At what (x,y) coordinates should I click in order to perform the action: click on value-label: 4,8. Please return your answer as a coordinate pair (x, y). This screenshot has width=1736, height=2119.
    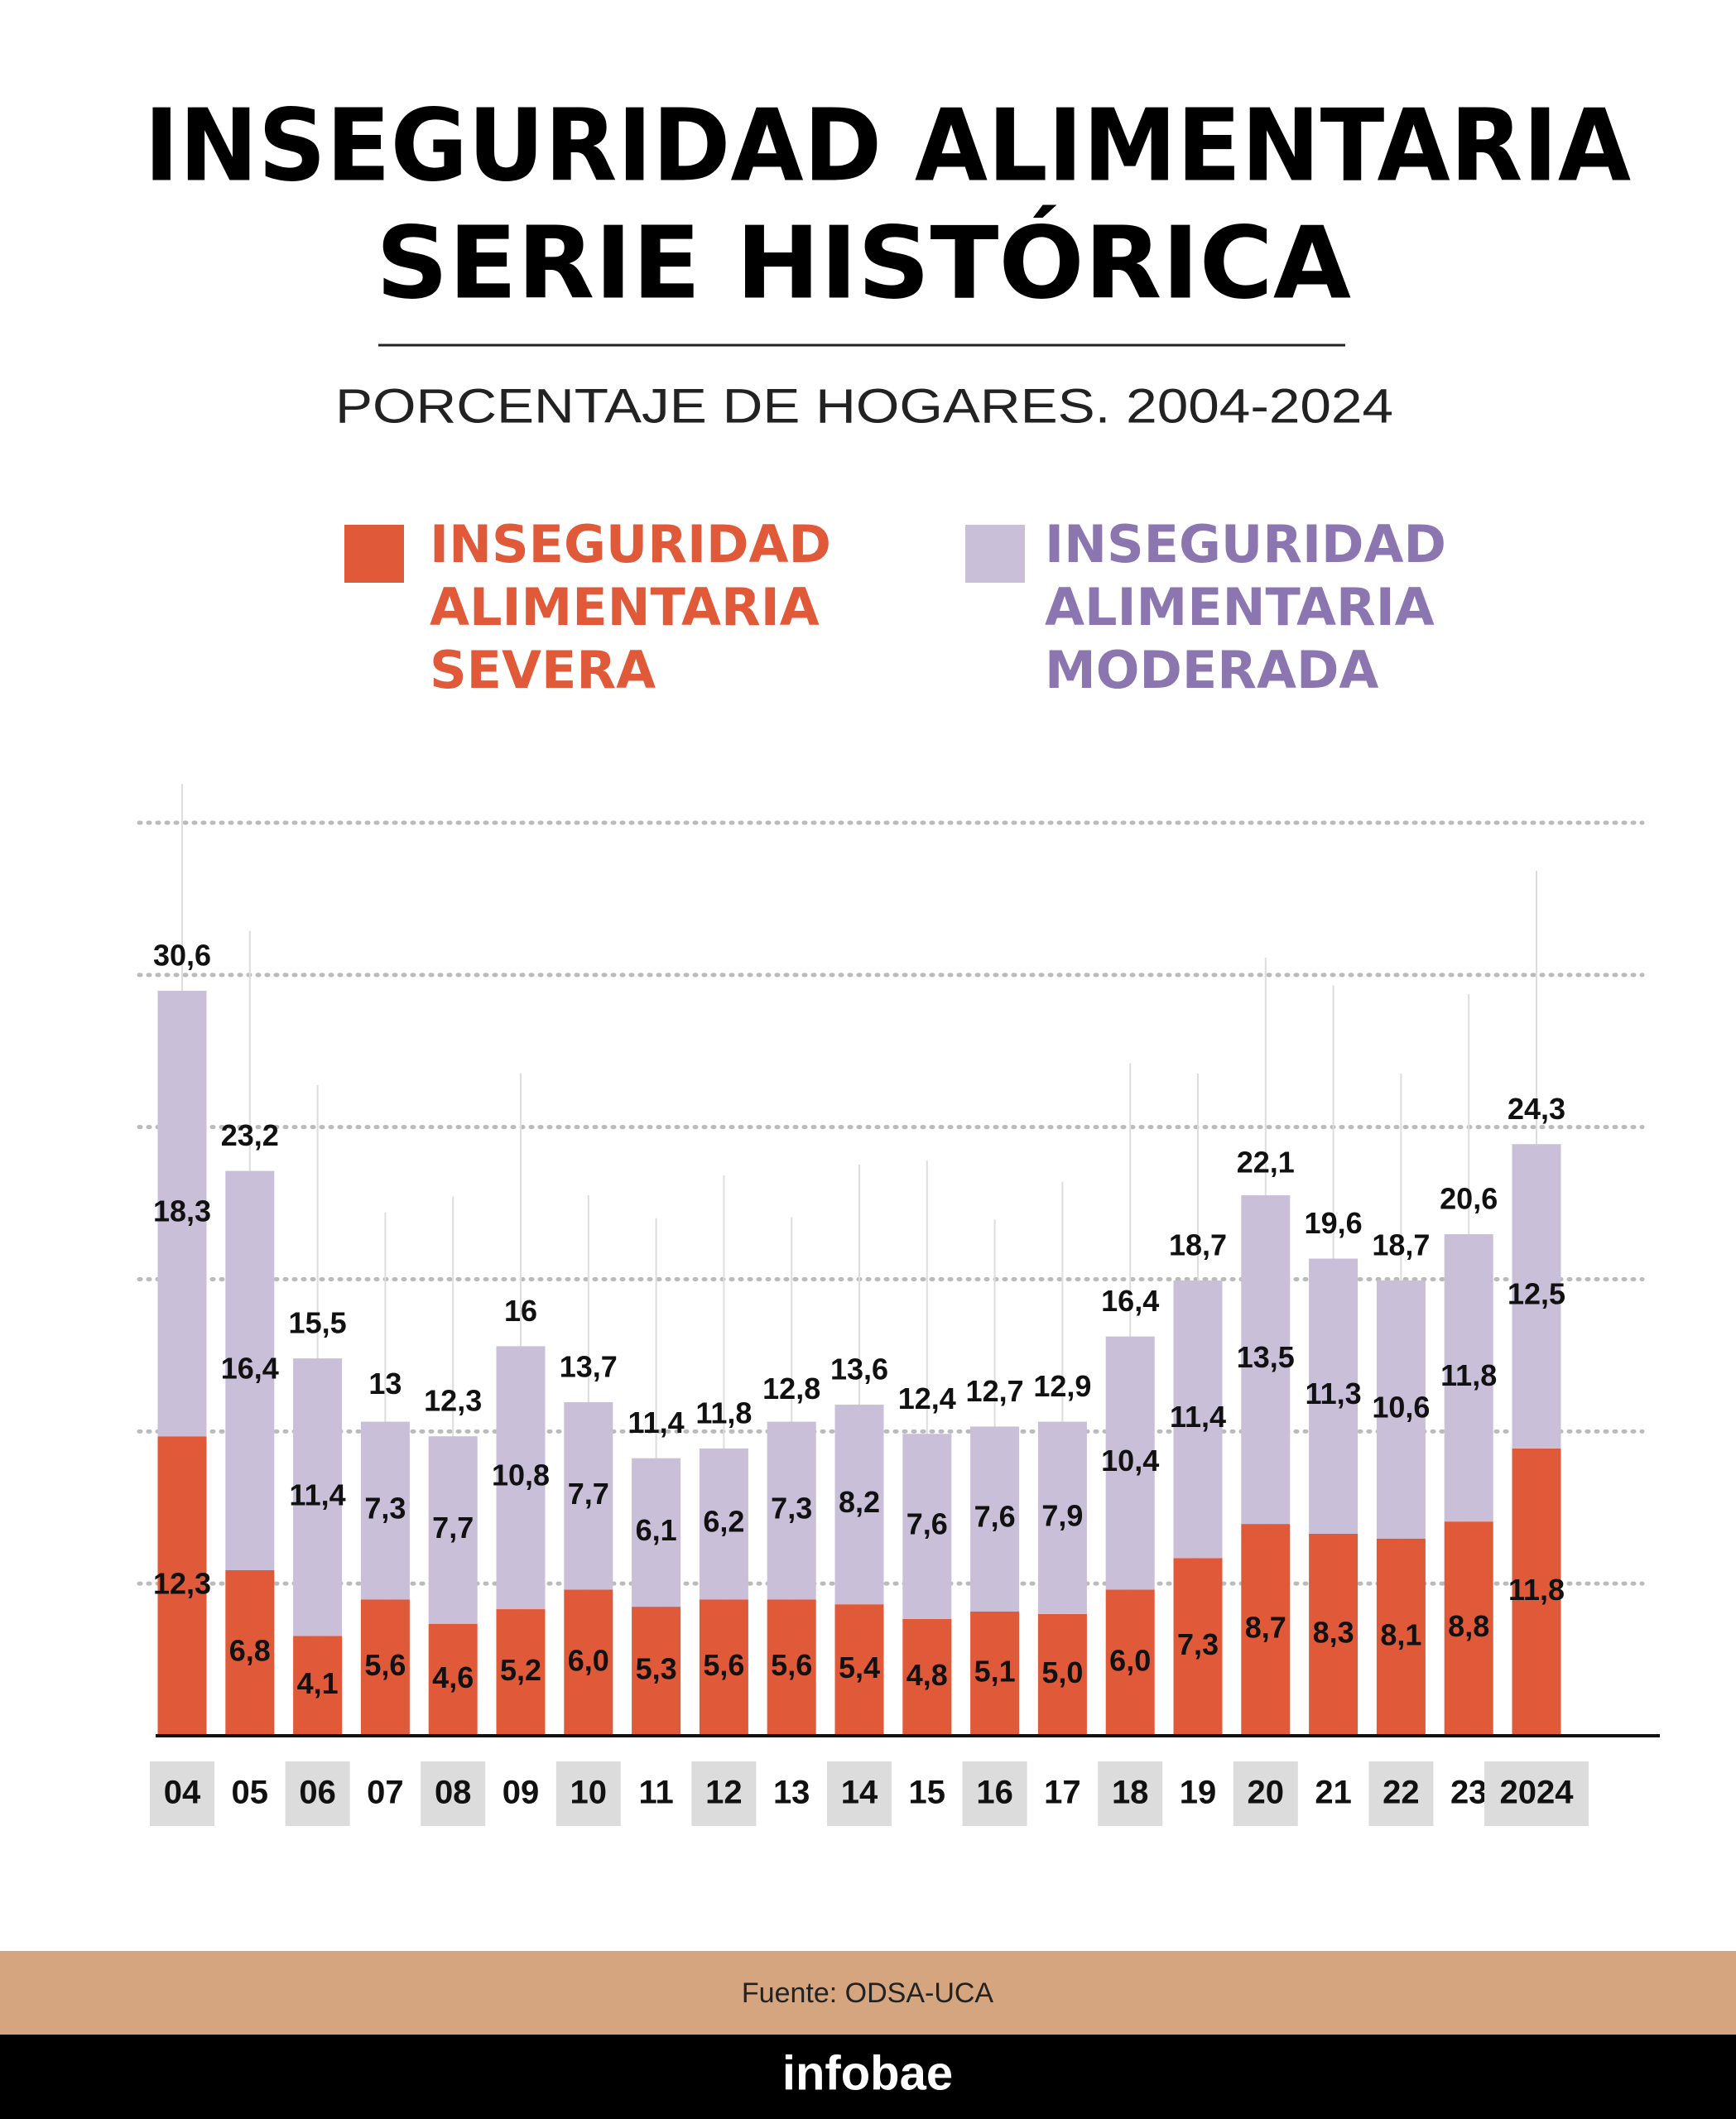
    Looking at the image, I should click on (927, 1675).